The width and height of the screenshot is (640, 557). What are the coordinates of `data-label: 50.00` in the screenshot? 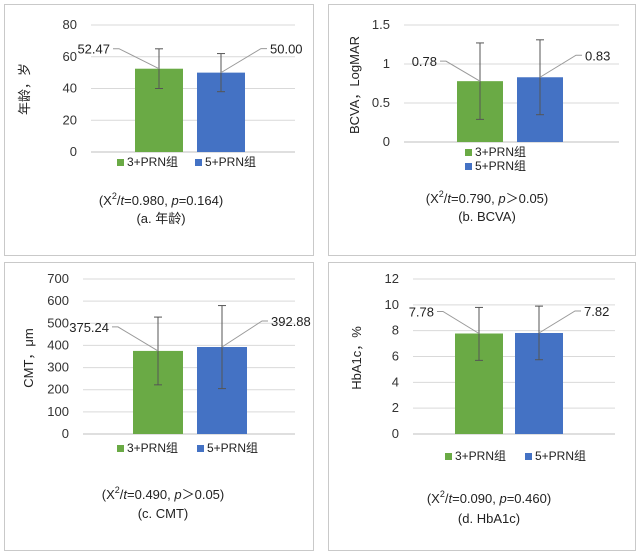 It's located at (286, 49).